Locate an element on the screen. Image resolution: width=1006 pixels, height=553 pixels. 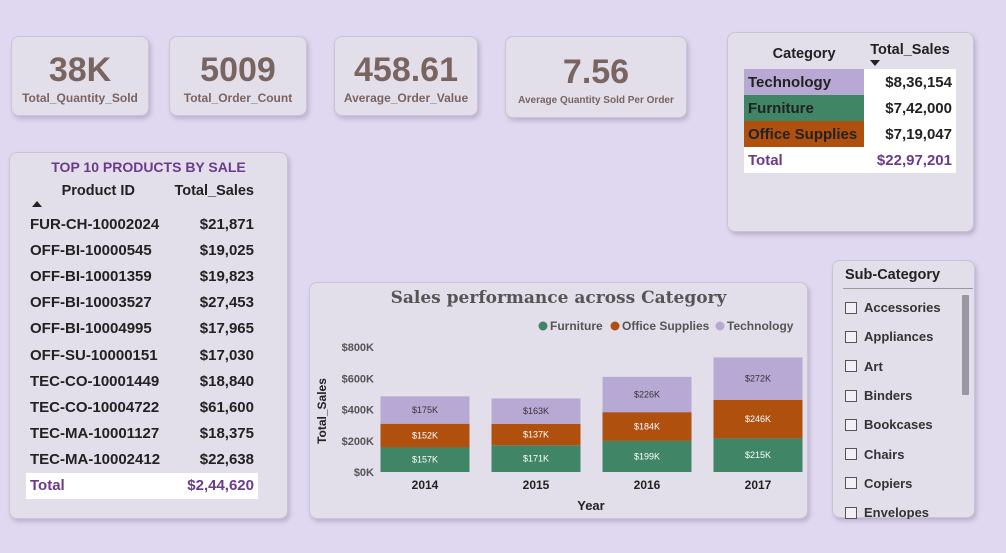
slicer-item: Envelopes is located at coordinates (904, 508).